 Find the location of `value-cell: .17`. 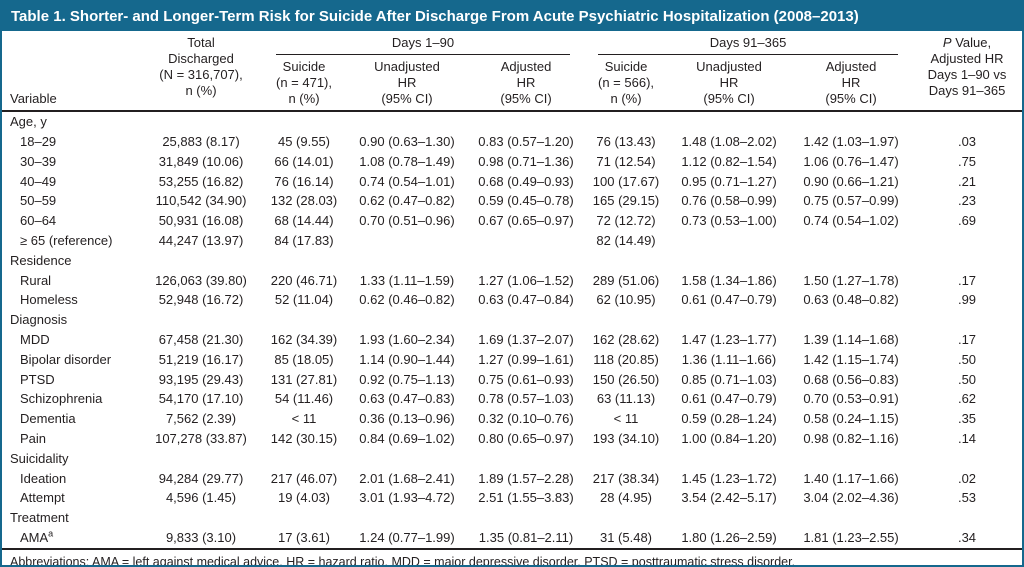

value-cell: .17 is located at coordinates (967, 340).